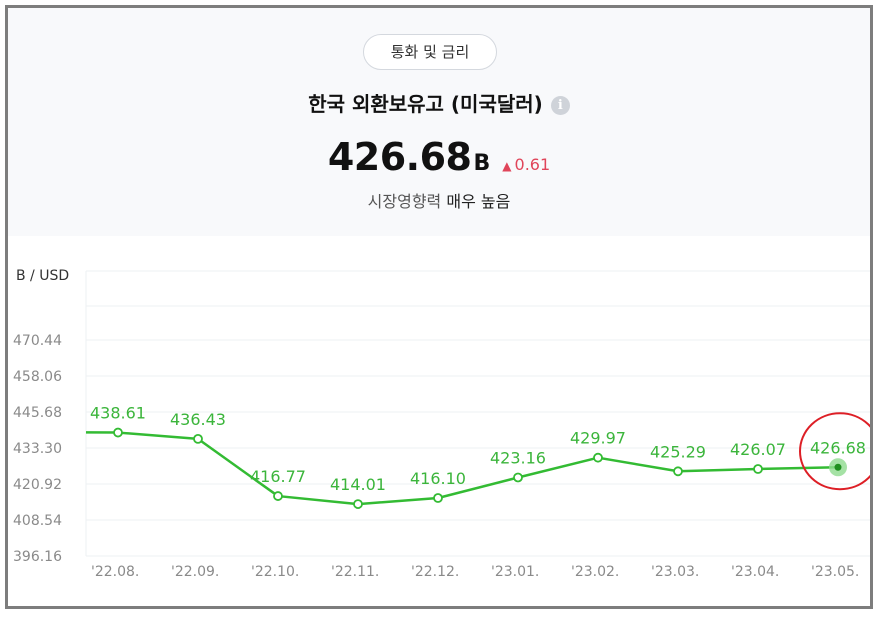 This screenshot has height=618, width=882. I want to click on y-tick-label: 408.54, so click(37, 521).